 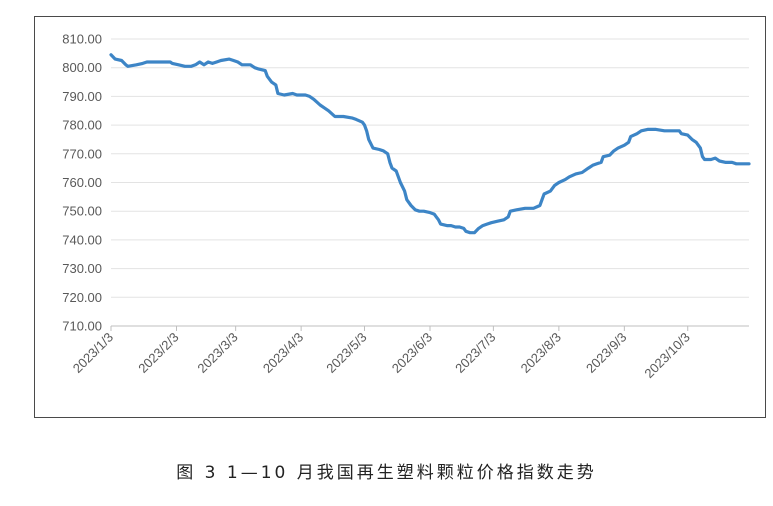 What do you see at coordinates (82, 211) in the screenshot?
I see `y-tick-label: 750.00` at bounding box center [82, 211].